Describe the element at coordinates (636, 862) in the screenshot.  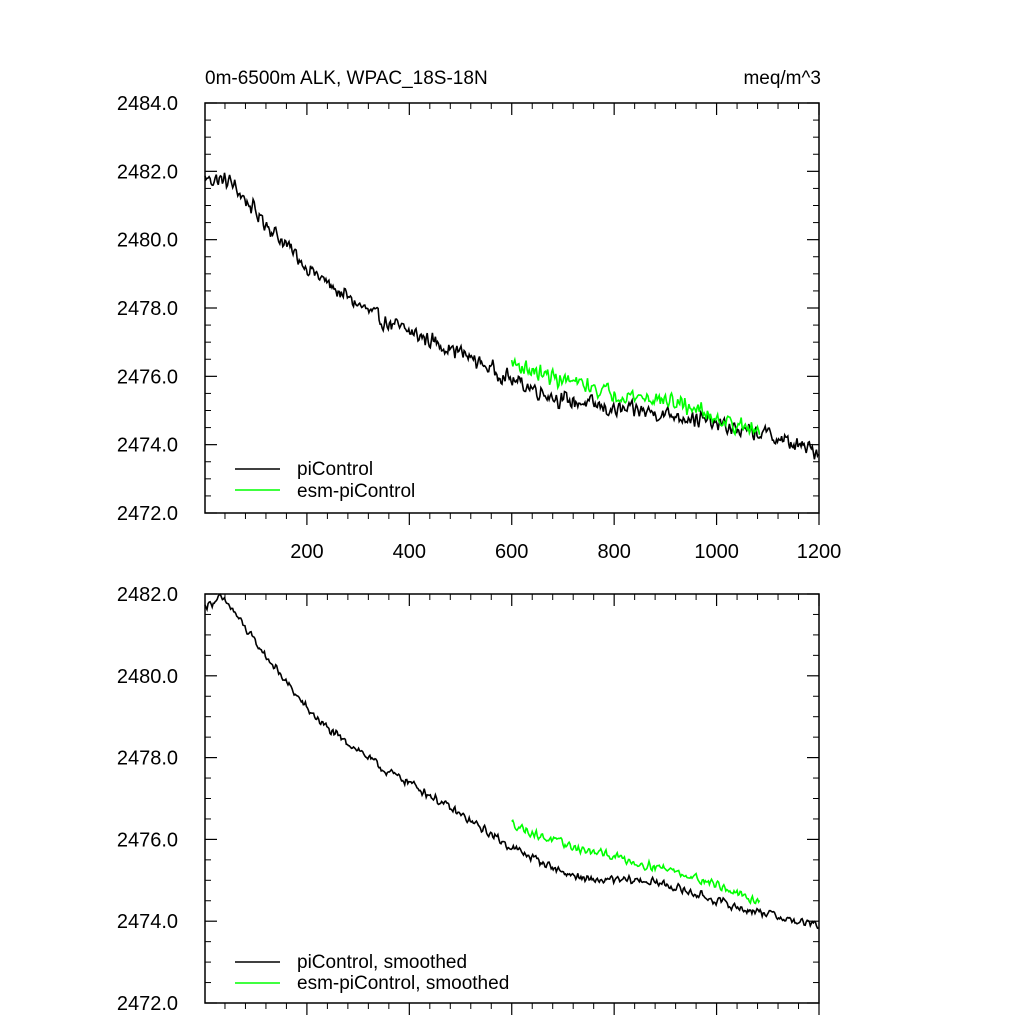
I see `esm-picontrol-smoothed-line` at that location.